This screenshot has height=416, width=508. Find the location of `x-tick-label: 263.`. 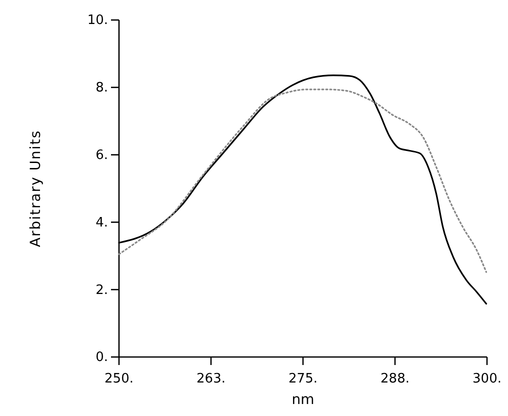

x-tick-label: 263. is located at coordinates (211, 378).